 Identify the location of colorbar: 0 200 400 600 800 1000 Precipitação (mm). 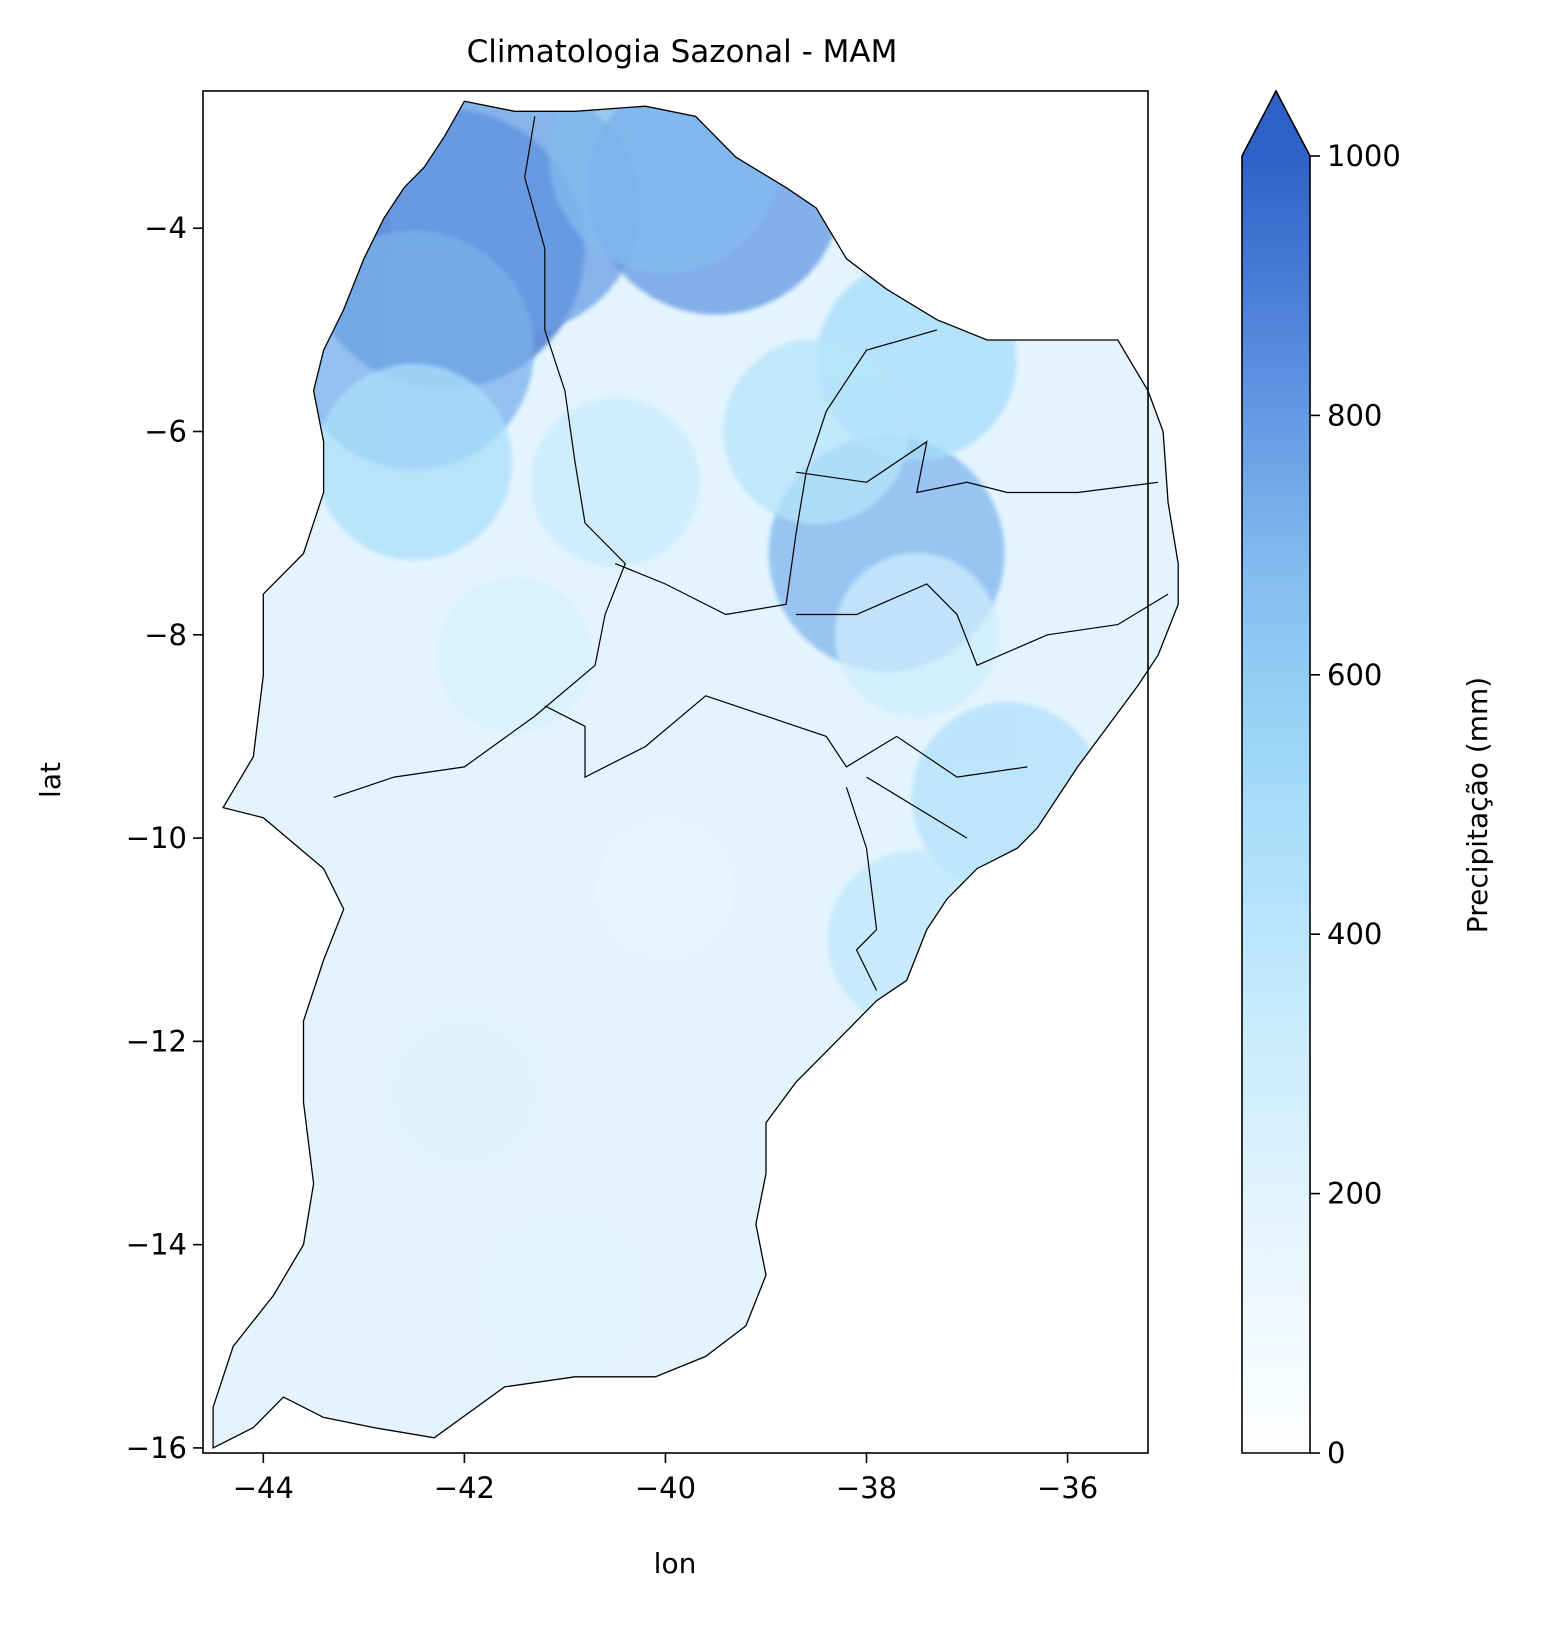
(1367, 779).